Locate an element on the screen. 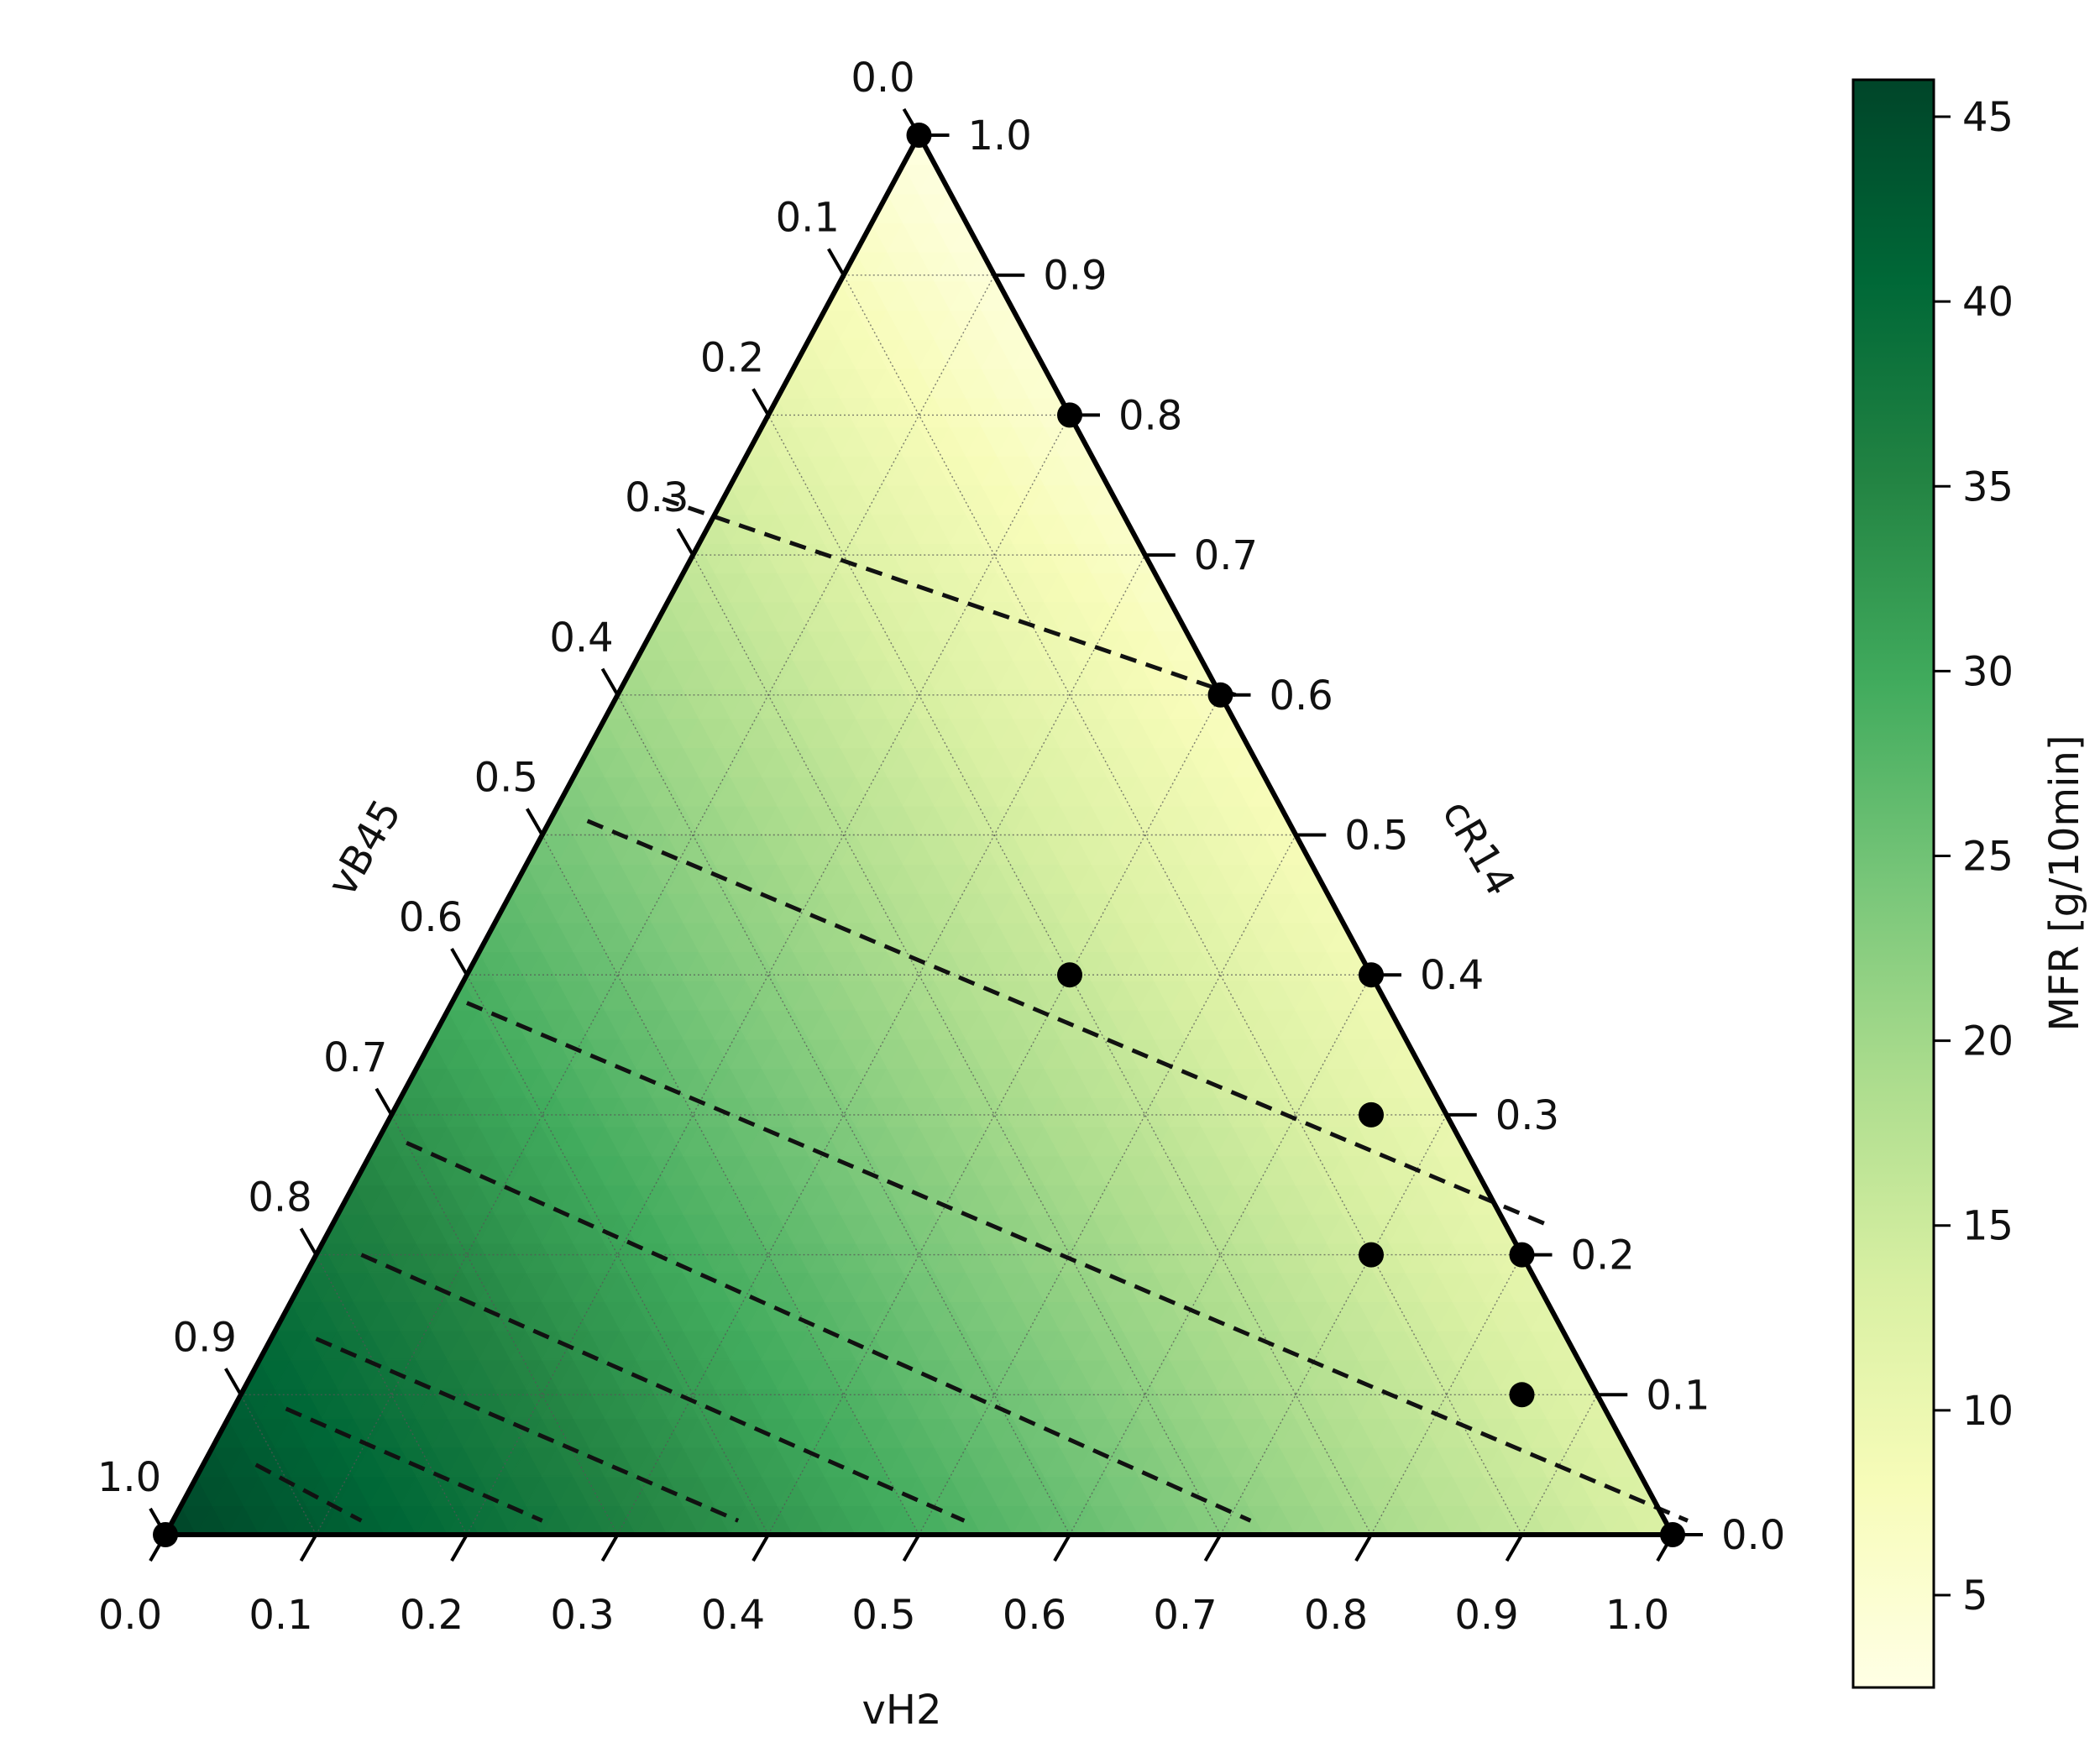 This screenshot has width=2100, height=1758. left-tick-label: 1.0 is located at coordinates (129, 1477).